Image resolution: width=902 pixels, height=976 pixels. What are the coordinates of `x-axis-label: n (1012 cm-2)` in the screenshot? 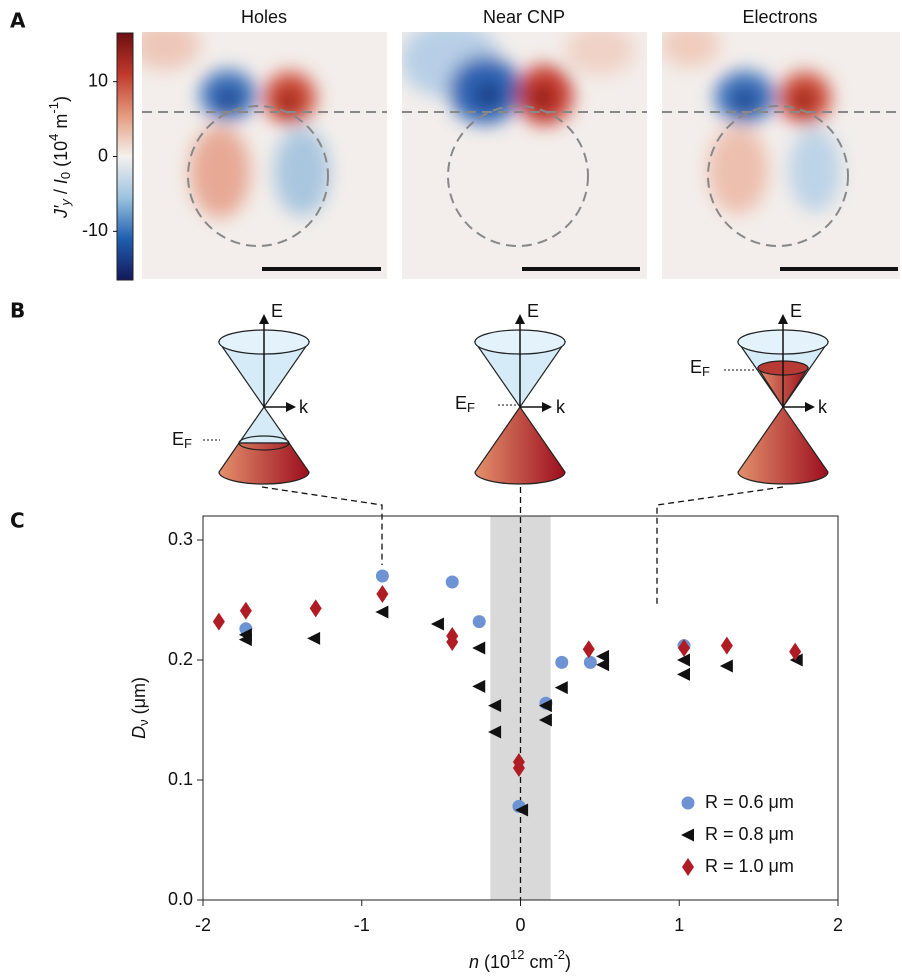 It's located at (520, 959).